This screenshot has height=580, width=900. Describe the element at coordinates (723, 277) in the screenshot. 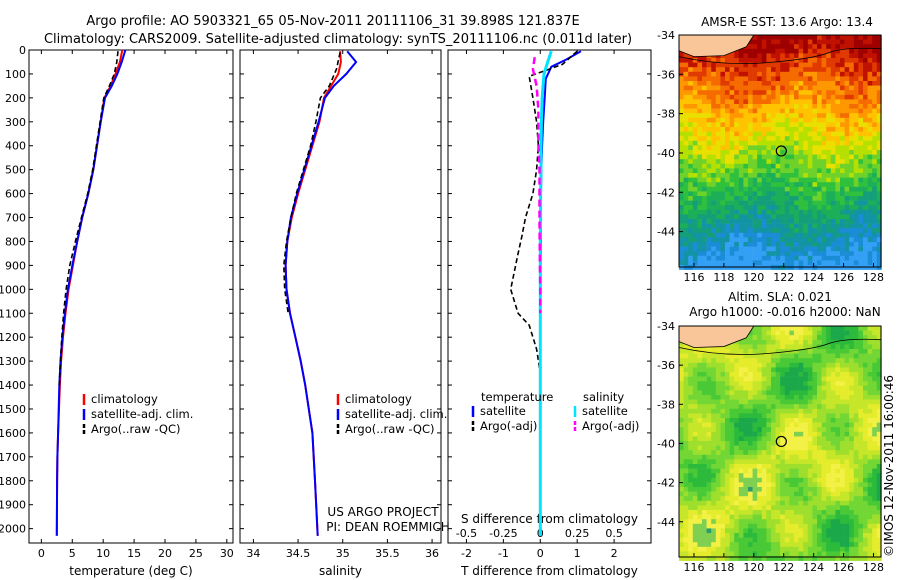

I see `sst-map-x-tick-label: 118` at that location.